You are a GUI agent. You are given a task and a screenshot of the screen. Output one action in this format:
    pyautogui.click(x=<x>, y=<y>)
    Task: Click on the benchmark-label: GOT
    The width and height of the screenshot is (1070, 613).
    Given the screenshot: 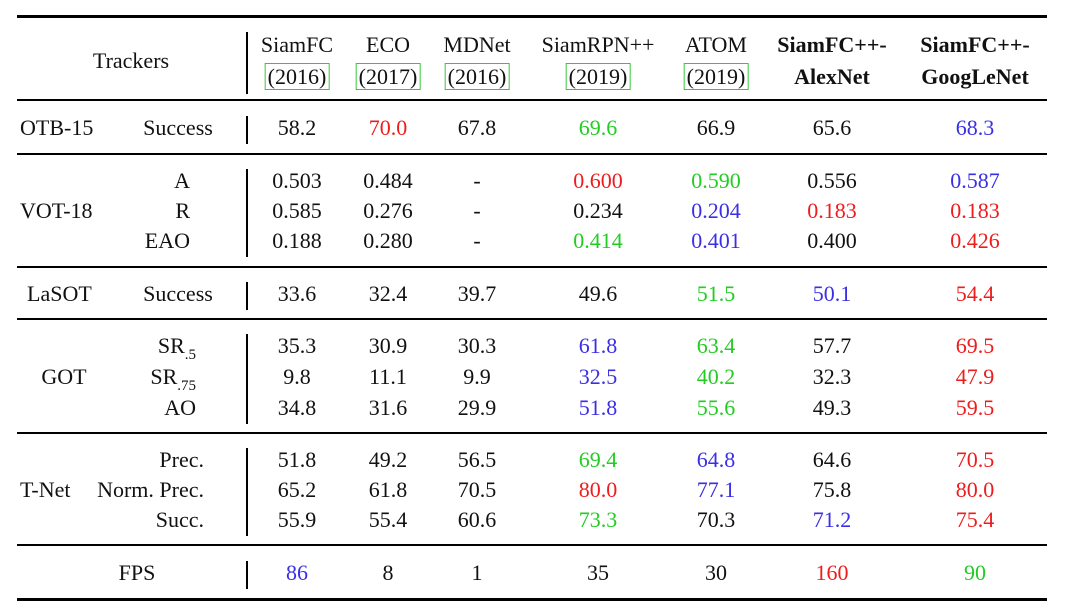 What is the action you would take?
    pyautogui.click(x=64, y=376)
    